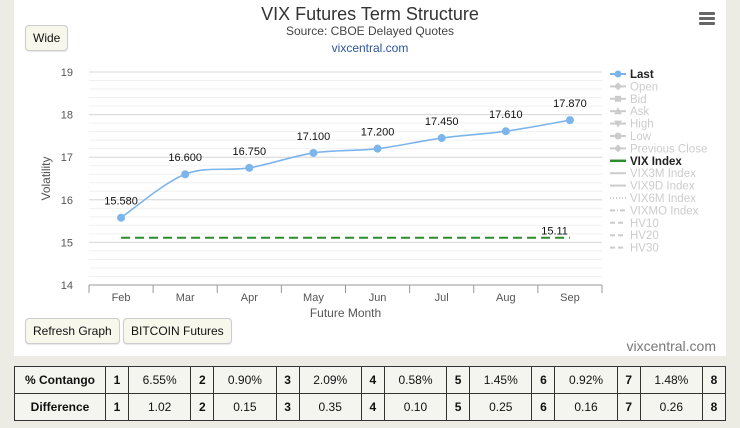 This screenshot has height=428, width=740. I want to click on last-data-label: 15.580, so click(121, 202).